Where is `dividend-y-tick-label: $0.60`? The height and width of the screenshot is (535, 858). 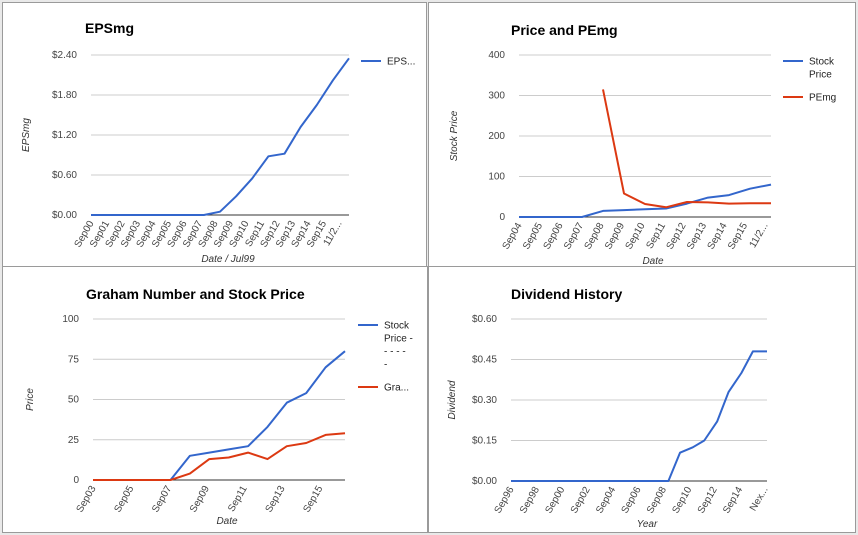
dividend-y-tick-label: $0.60 is located at coordinates (484, 319).